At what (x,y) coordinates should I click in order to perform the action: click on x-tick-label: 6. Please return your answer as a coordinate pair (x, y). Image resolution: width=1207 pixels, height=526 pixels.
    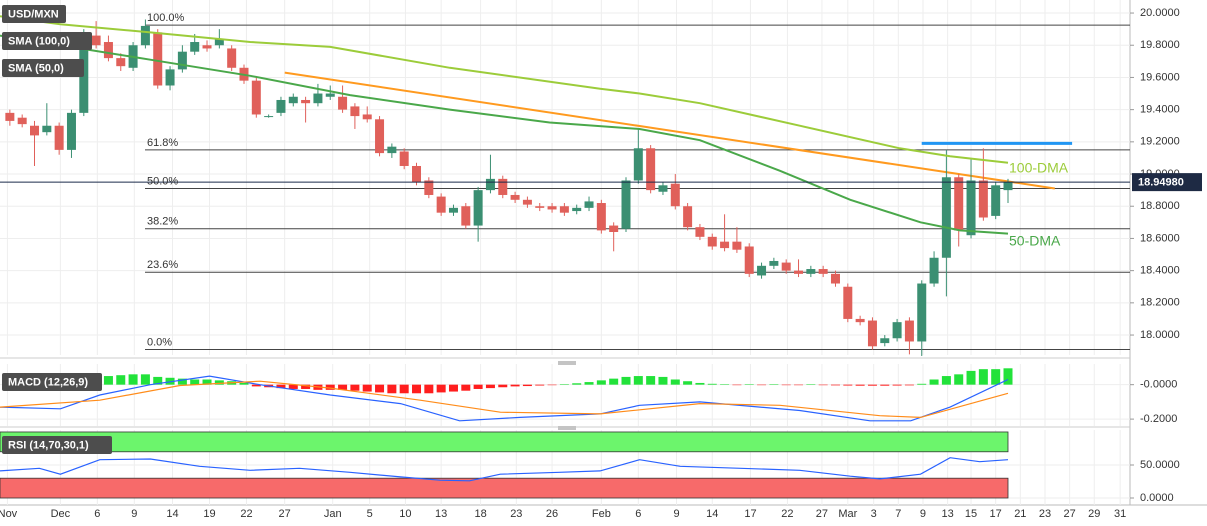
    Looking at the image, I should click on (97, 514).